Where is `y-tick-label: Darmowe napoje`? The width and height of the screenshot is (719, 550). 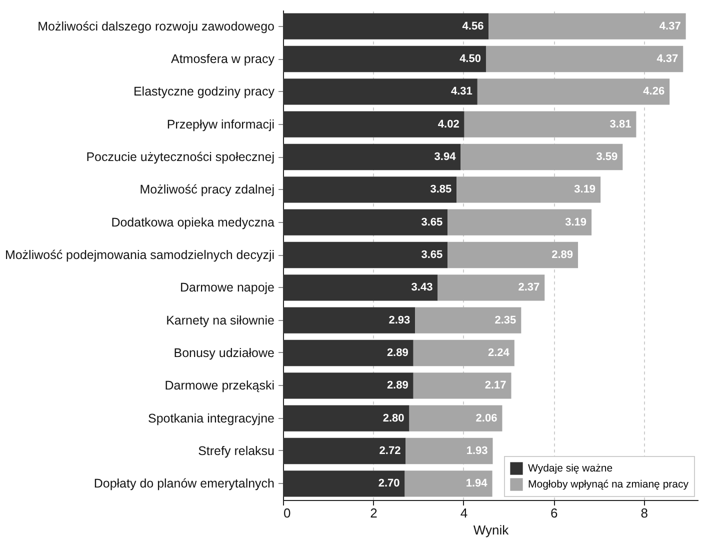 y-tick-label: Darmowe napoje is located at coordinates (227, 287).